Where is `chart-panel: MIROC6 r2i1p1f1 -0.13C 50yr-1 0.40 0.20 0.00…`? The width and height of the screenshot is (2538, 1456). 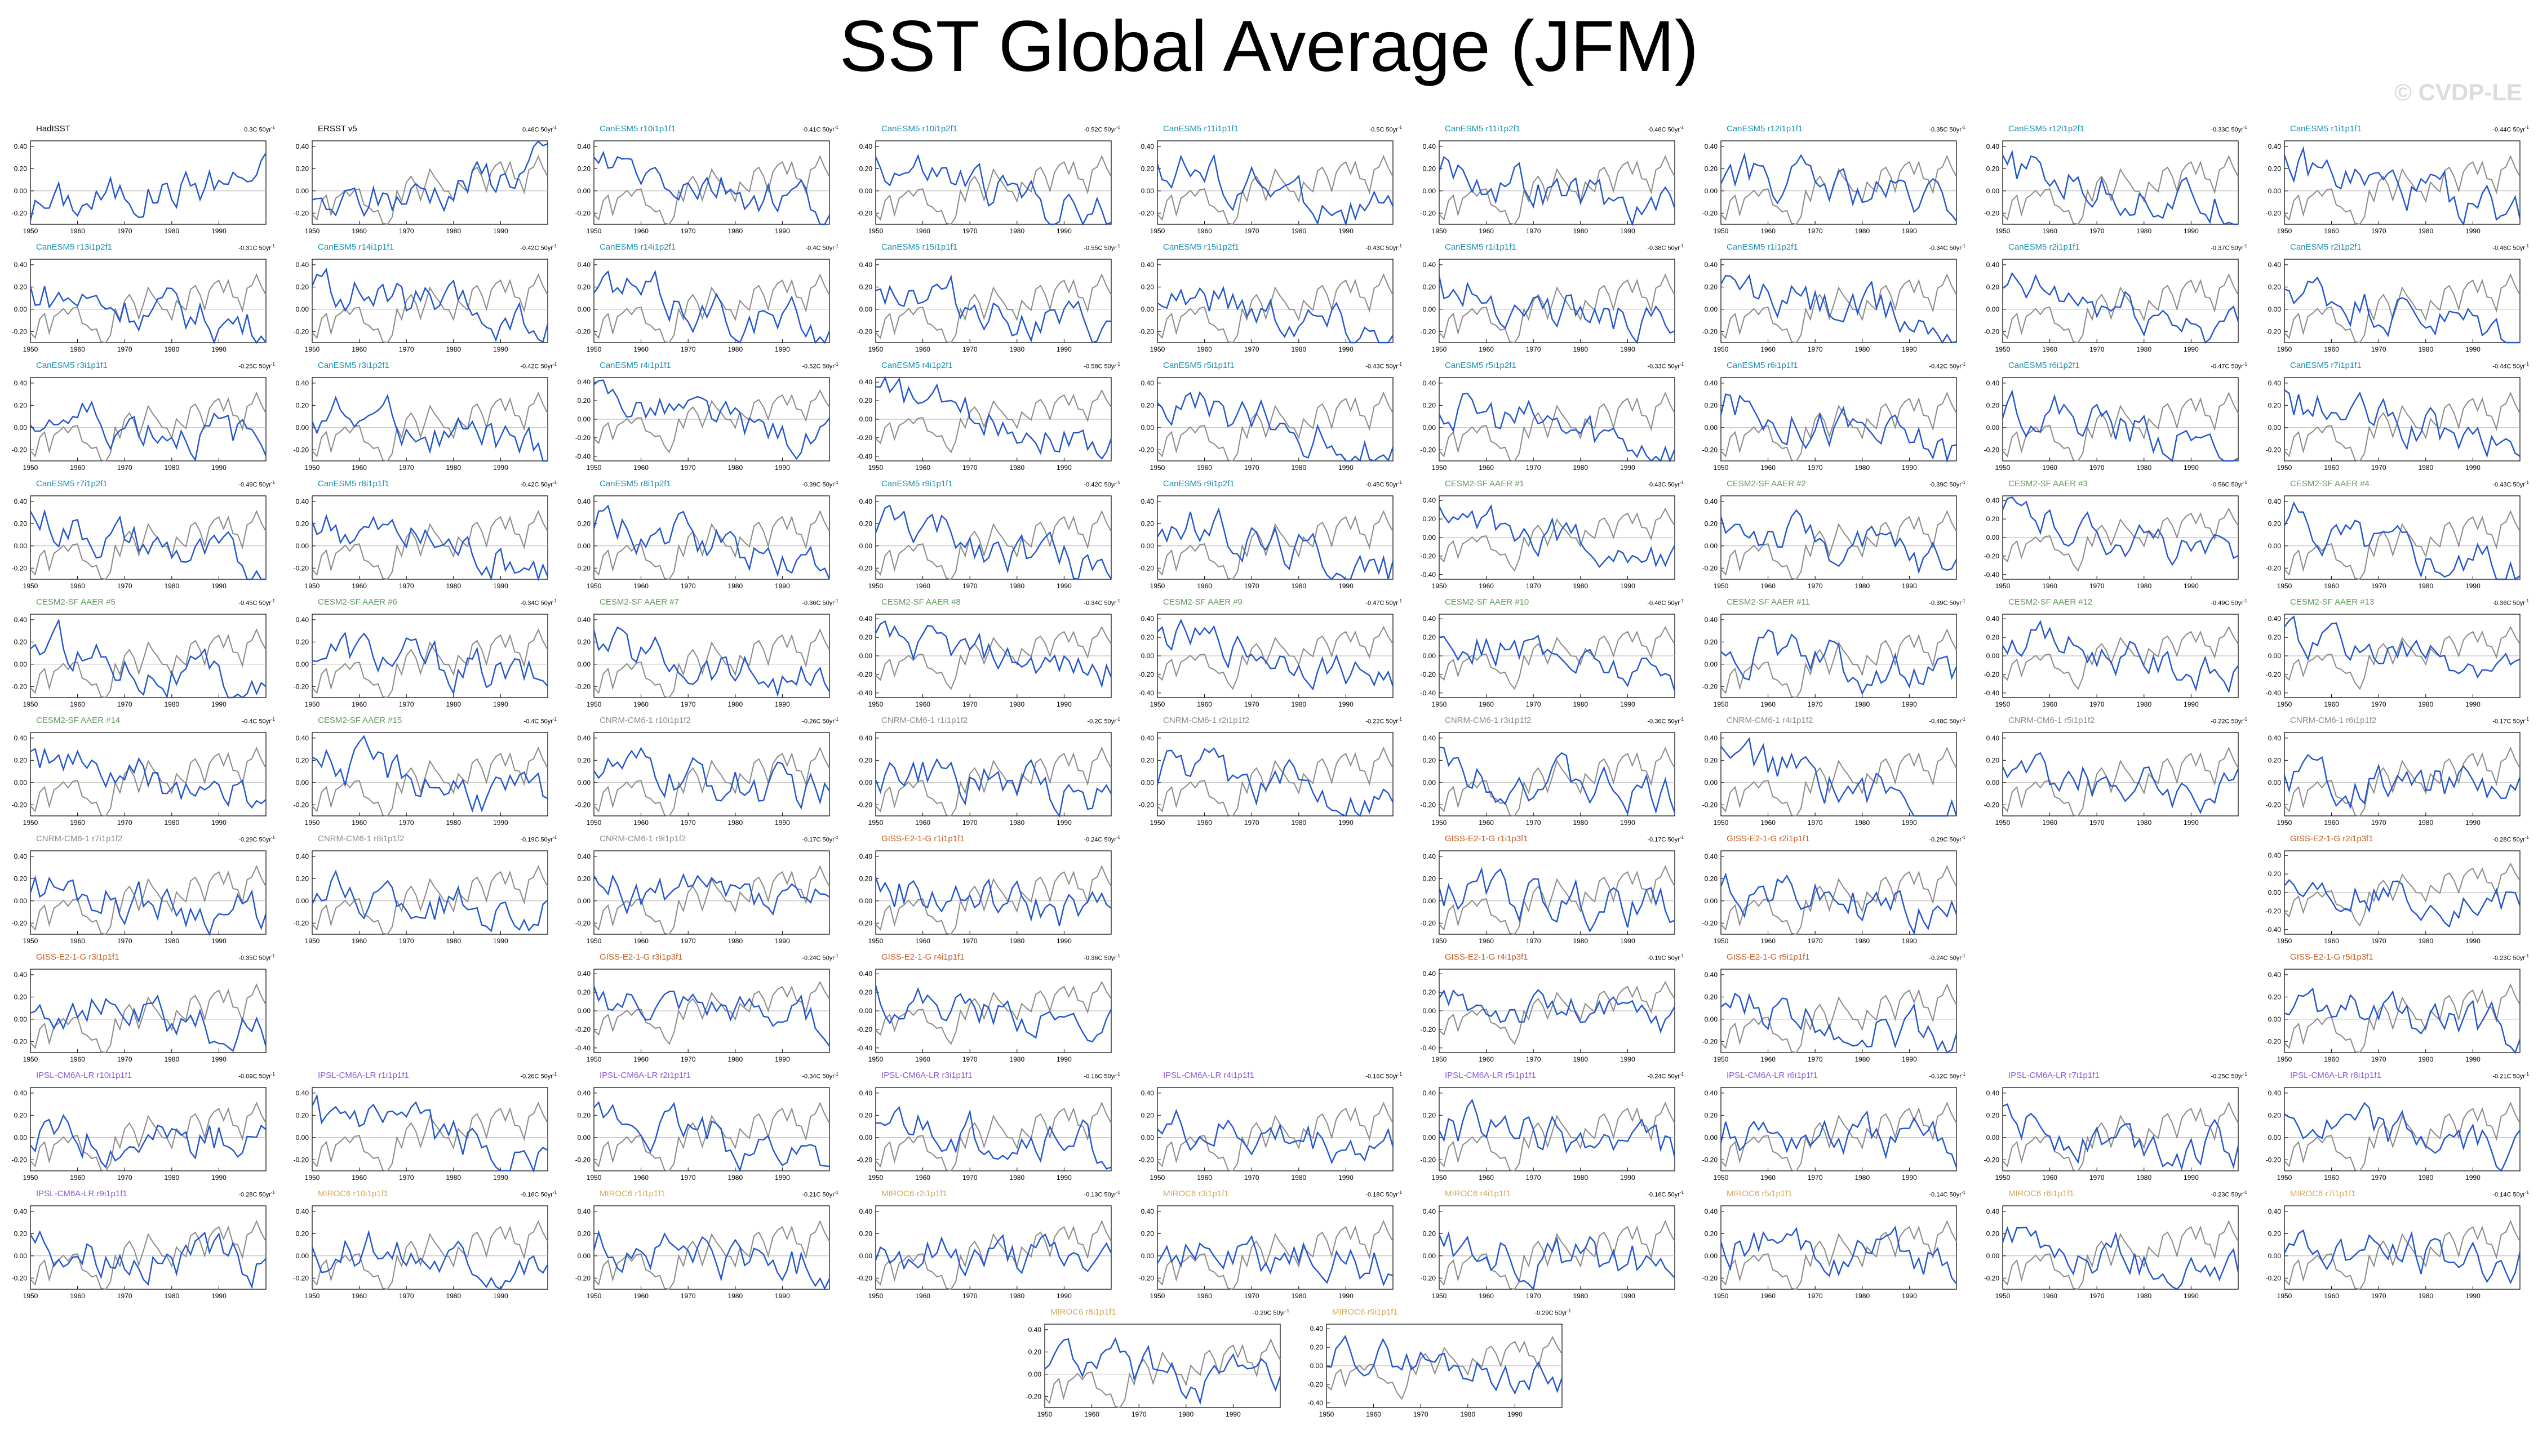 chart-panel: MIROC6 r2i1p1f1 -0.13C 50yr-1 0.40 0.20 0.00… is located at coordinates (989, 1247).